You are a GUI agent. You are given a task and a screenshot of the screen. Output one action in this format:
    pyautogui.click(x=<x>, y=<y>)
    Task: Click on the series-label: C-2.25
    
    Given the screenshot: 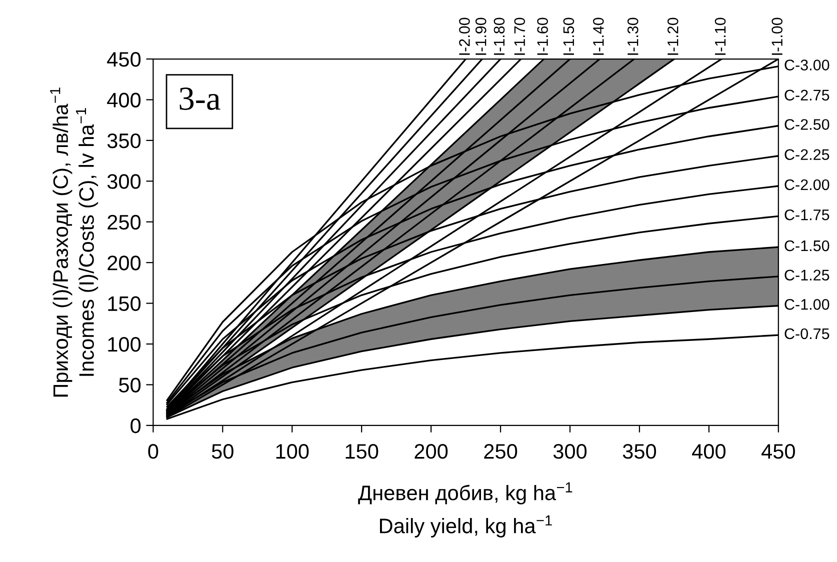 What is the action you would take?
    pyautogui.click(x=807, y=154)
    